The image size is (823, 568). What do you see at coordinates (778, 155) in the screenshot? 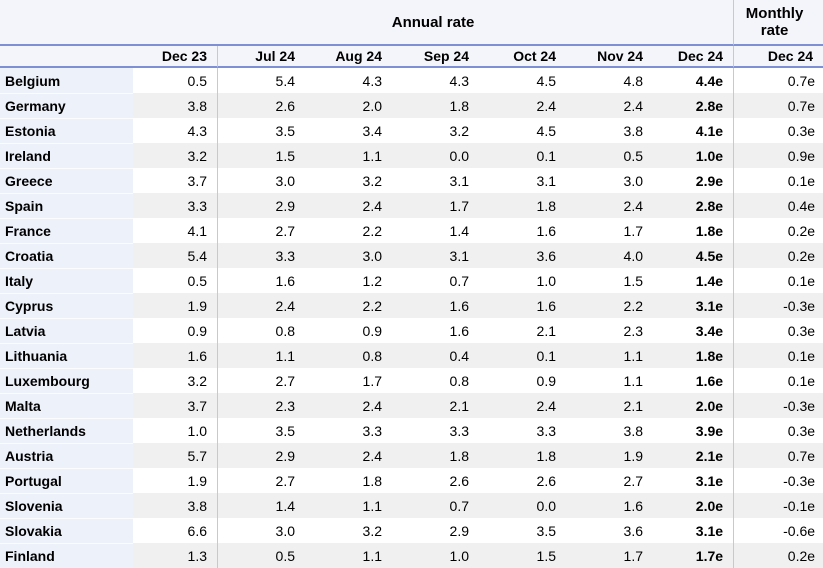
I see `monthly-rate-cell: 0.9e` at bounding box center [778, 155].